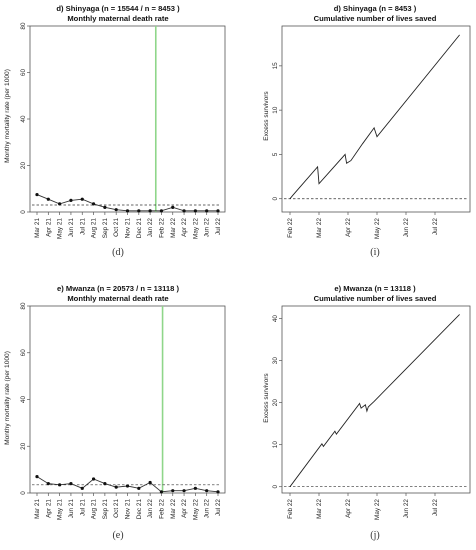  What do you see at coordinates (275, 66) in the screenshot?
I see `y-tick-label: 15` at bounding box center [275, 66].